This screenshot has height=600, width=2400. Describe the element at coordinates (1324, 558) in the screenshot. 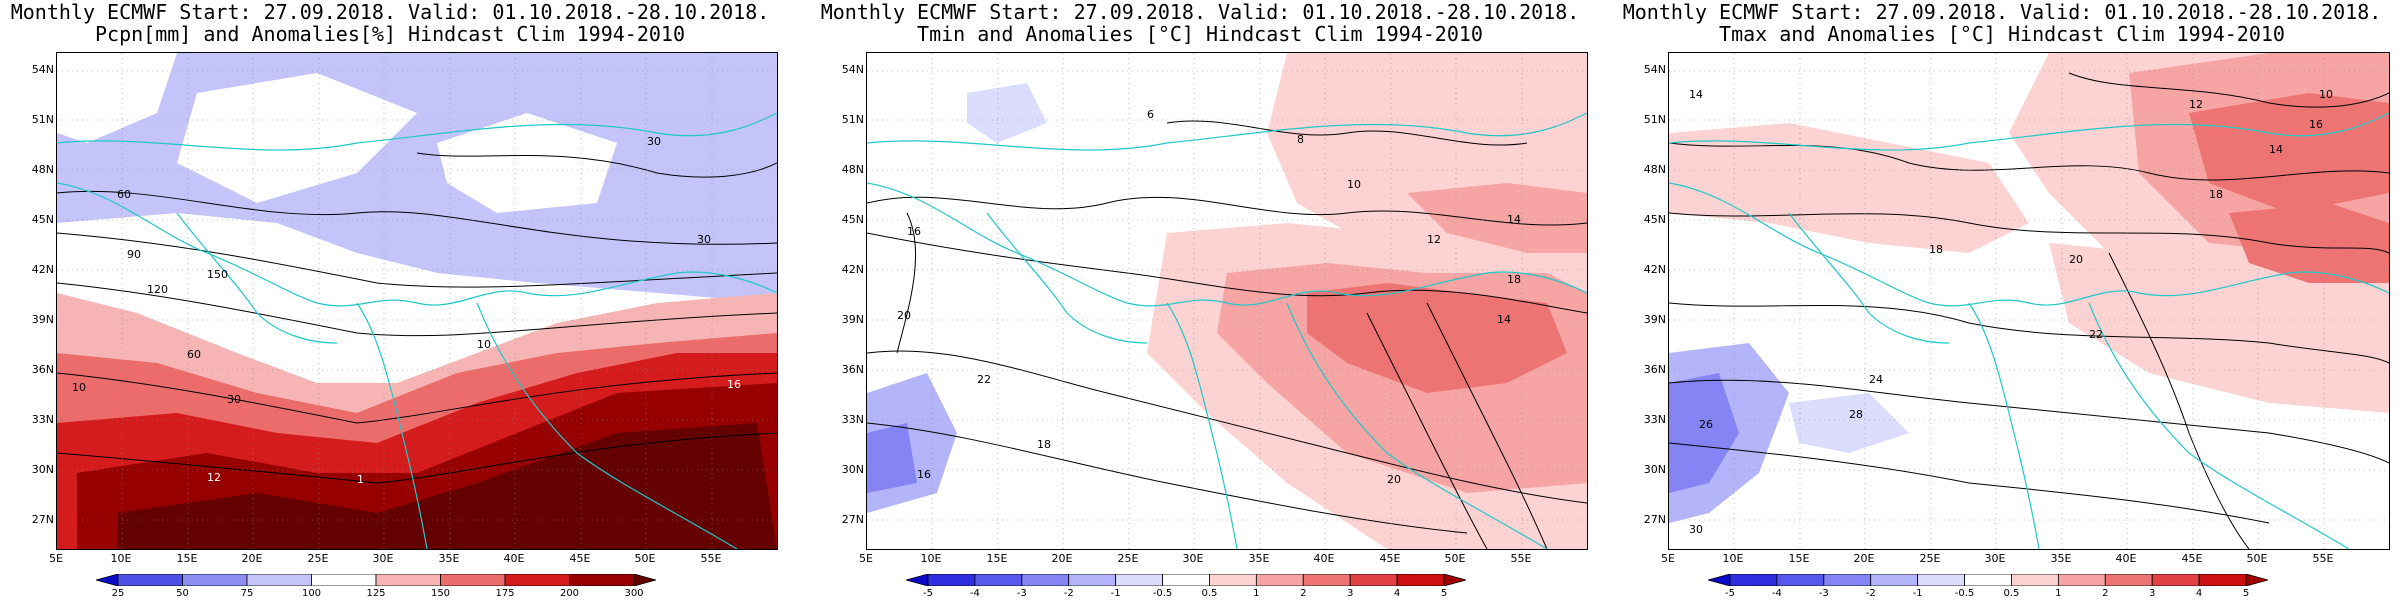

I see `lon-label: 40E` at that location.